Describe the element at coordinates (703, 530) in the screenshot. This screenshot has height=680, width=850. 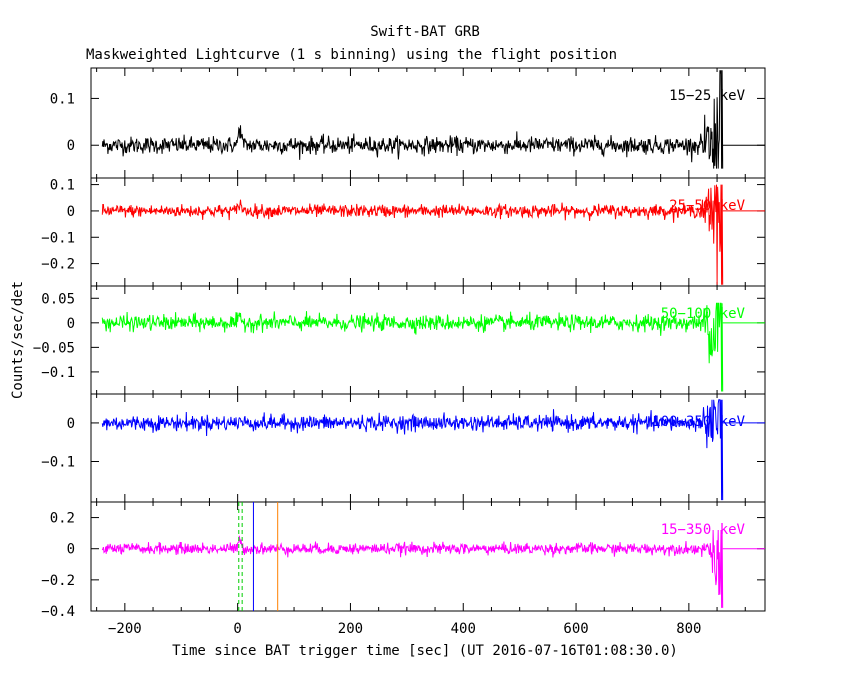
I see `series-label: 15−350 keV` at that location.